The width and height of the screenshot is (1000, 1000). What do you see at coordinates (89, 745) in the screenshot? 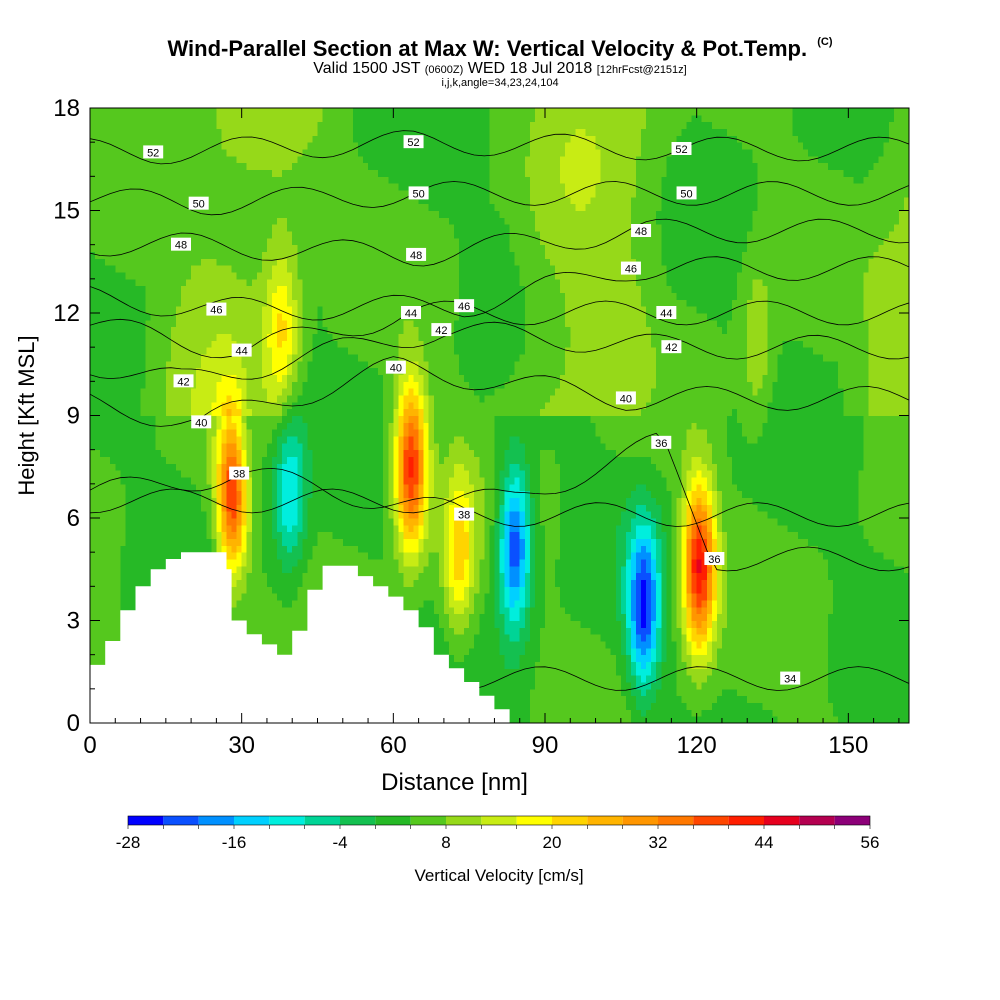
I see `x-tick-label: 0` at bounding box center [89, 745].